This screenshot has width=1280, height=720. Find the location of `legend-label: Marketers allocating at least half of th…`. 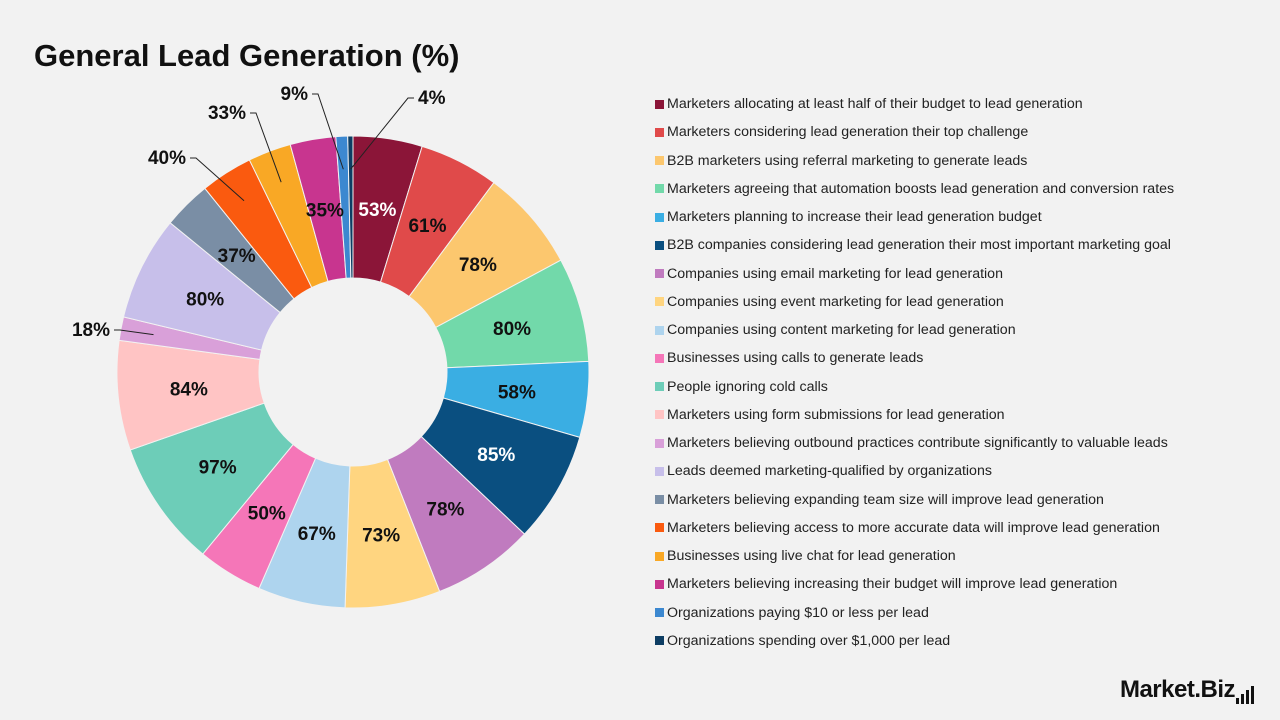

legend-label: Marketers allocating at least half of th… is located at coordinates (875, 104).